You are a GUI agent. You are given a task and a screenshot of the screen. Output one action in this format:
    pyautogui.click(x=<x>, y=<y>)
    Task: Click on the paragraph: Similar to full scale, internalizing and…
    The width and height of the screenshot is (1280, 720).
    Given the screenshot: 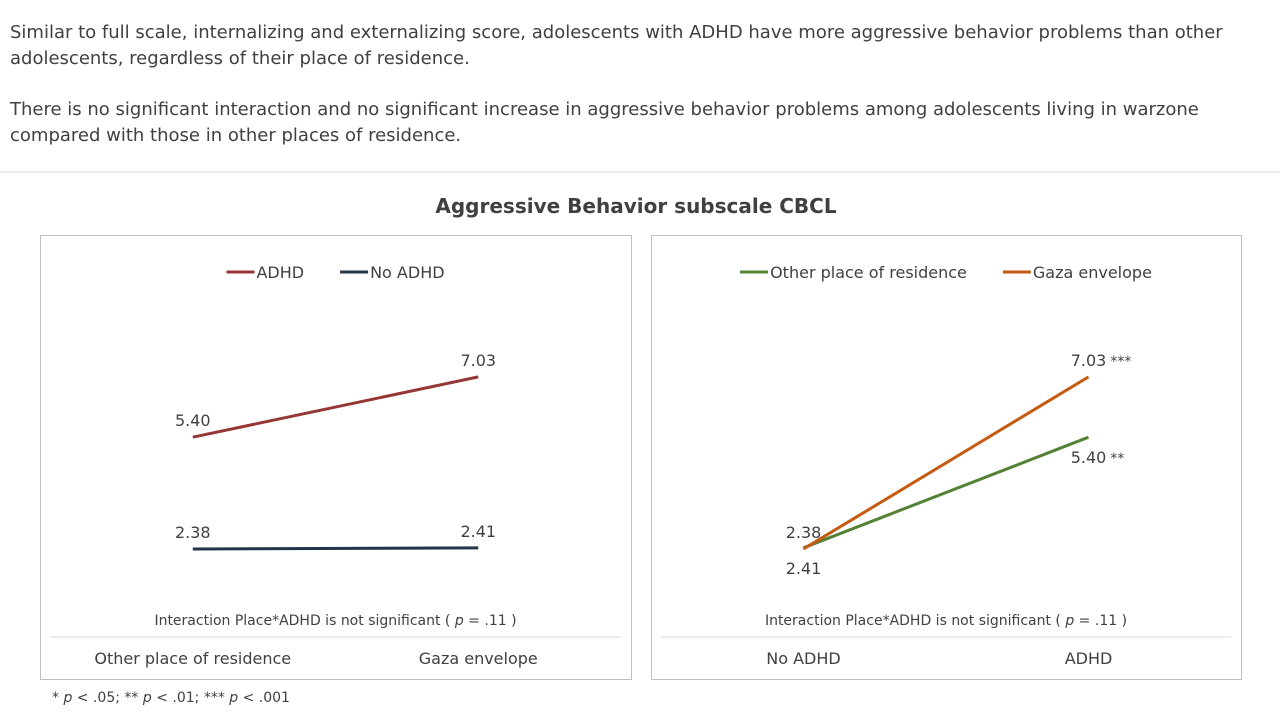 What is the action you would take?
    pyautogui.click(x=616, y=45)
    